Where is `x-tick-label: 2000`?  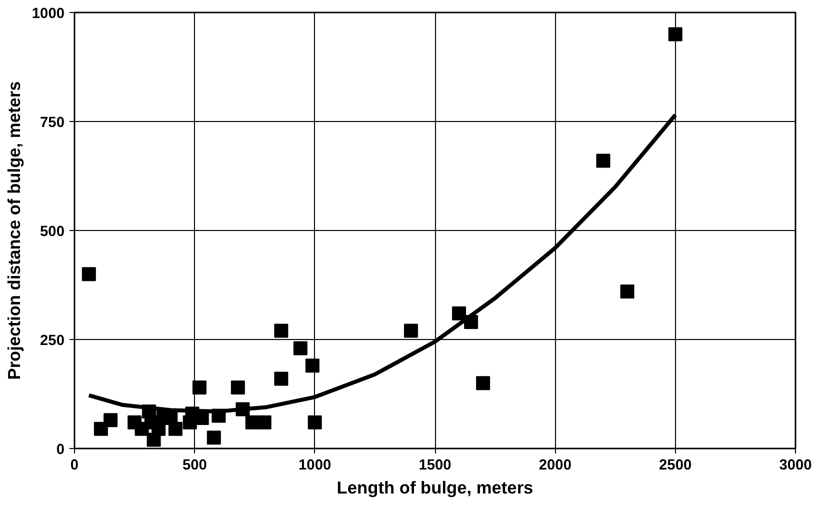
x-tick-label: 2000 is located at coordinates (555, 466).